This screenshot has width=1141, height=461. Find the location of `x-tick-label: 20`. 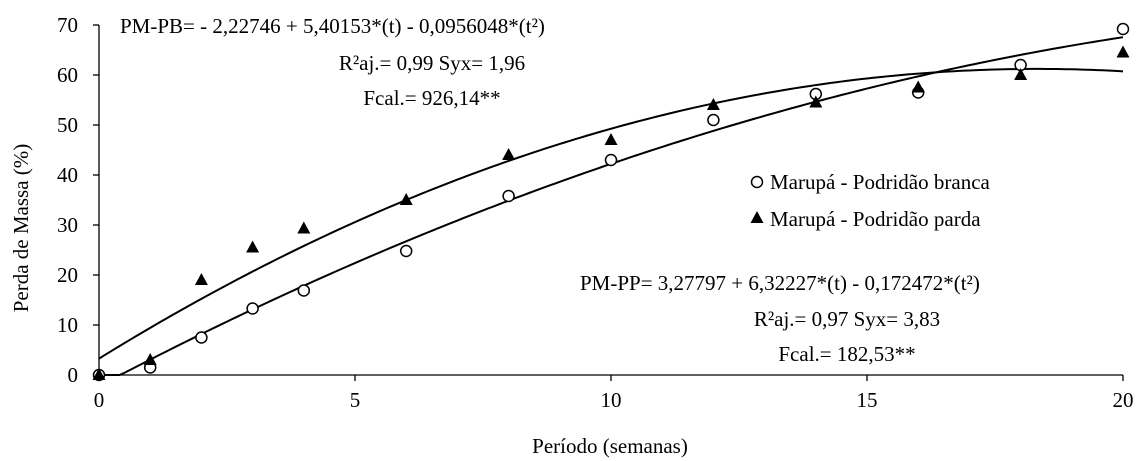

x-tick-label: 20 is located at coordinates (1123, 400).